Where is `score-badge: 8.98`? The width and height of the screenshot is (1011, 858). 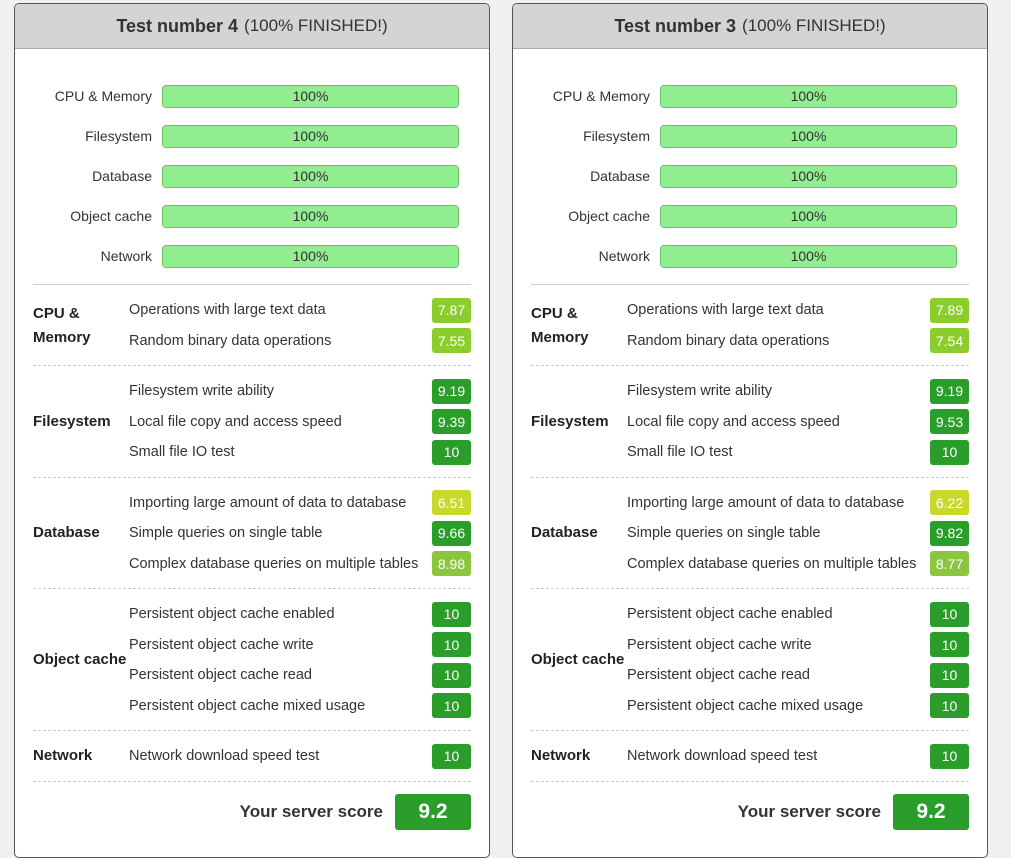
score-badge: 8.98 is located at coordinates (451, 564).